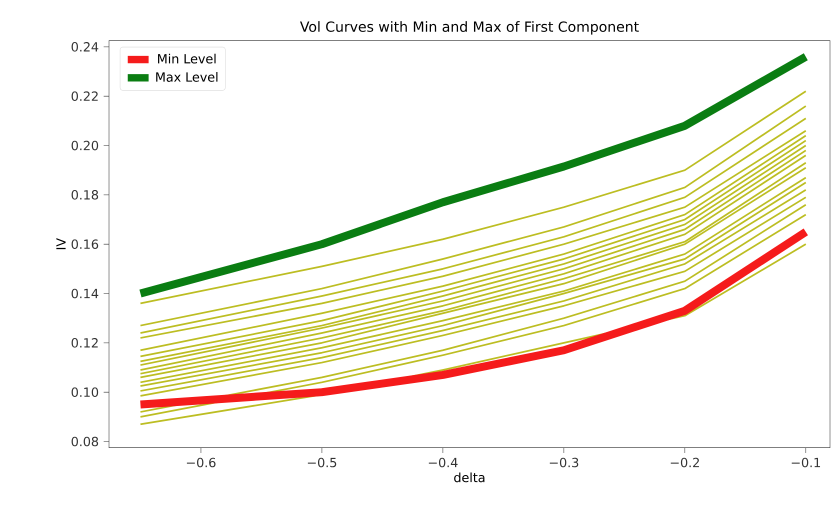  Describe the element at coordinates (85, 195) in the screenshot. I see `y-tick-label: 0.18` at that location.